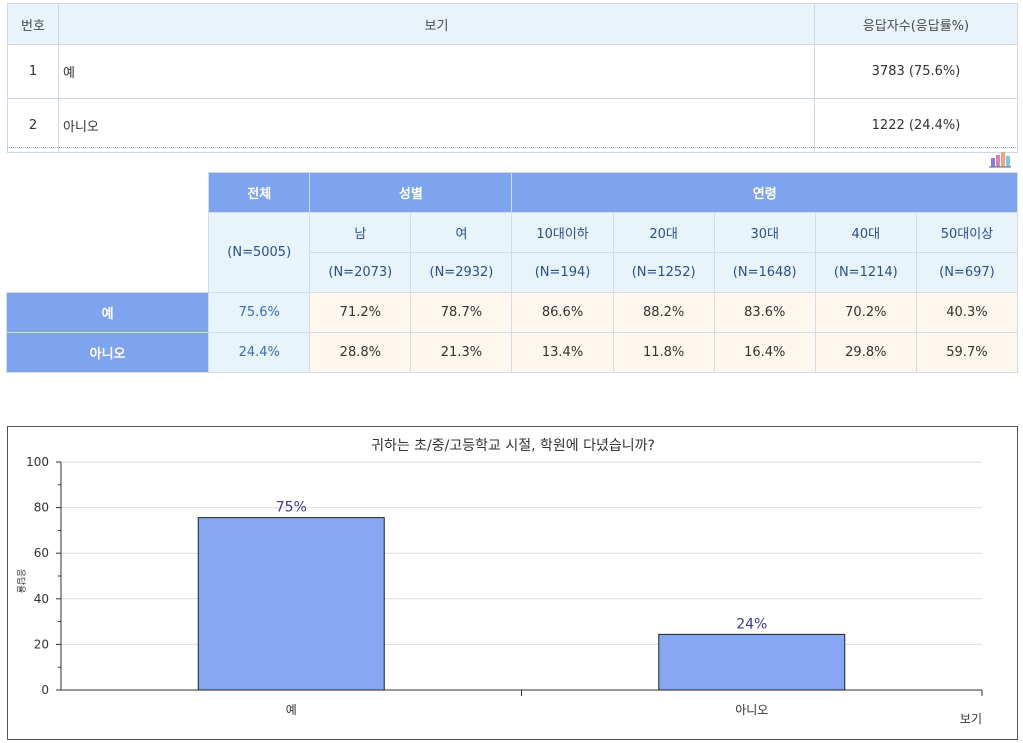 This screenshot has width=1023, height=743. What do you see at coordinates (967, 232) in the screenshot?
I see `col-label-age: 50대이상` at bounding box center [967, 232].